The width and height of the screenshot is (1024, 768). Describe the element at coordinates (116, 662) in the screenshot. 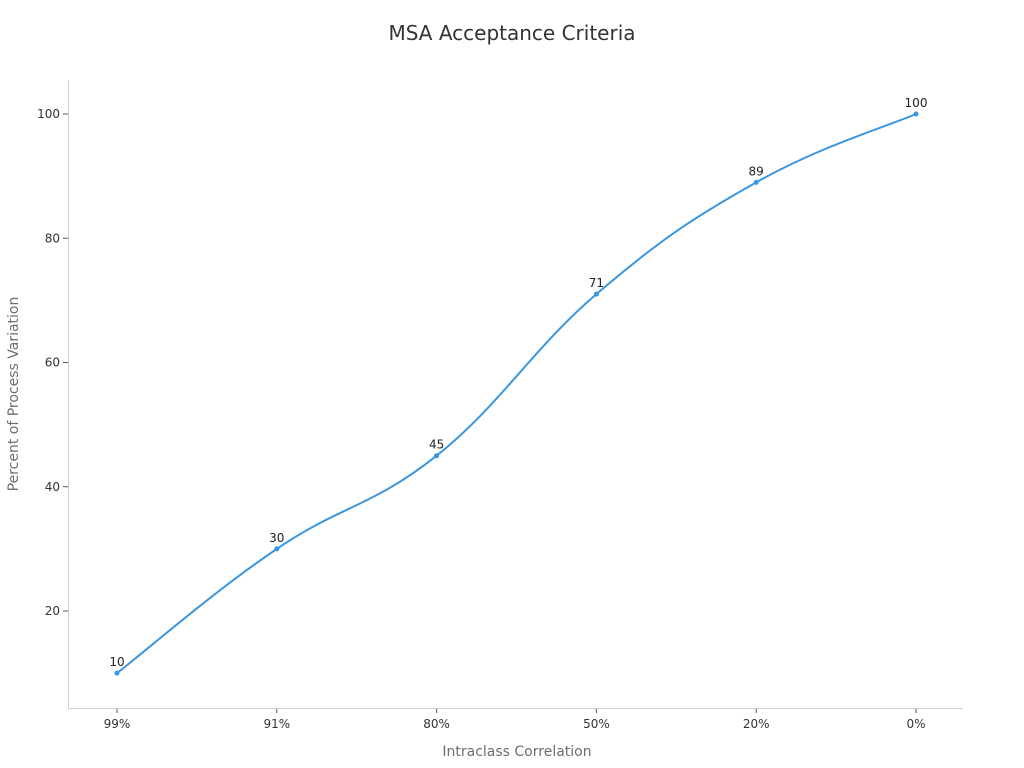

I see `data-label: 10` at that location.